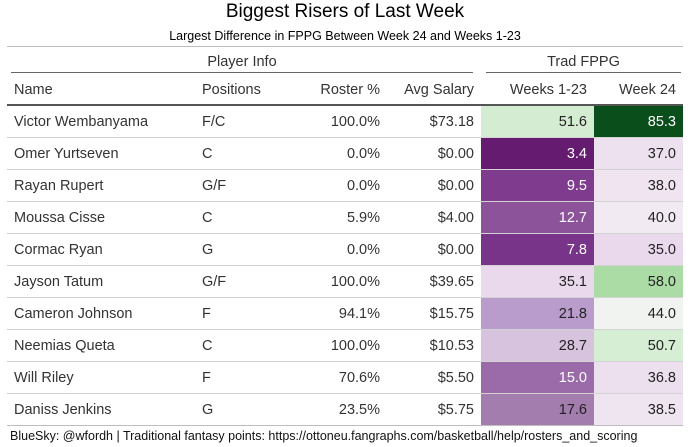 This screenshot has height=447, width=690. Describe the element at coordinates (638, 377) in the screenshot. I see `cell-week-24: 36.8` at that location.